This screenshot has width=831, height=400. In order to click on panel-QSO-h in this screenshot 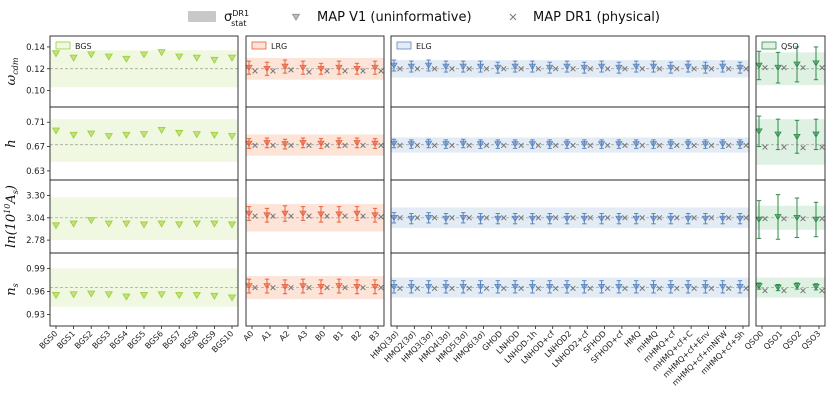, I will do `click(790, 143)`.